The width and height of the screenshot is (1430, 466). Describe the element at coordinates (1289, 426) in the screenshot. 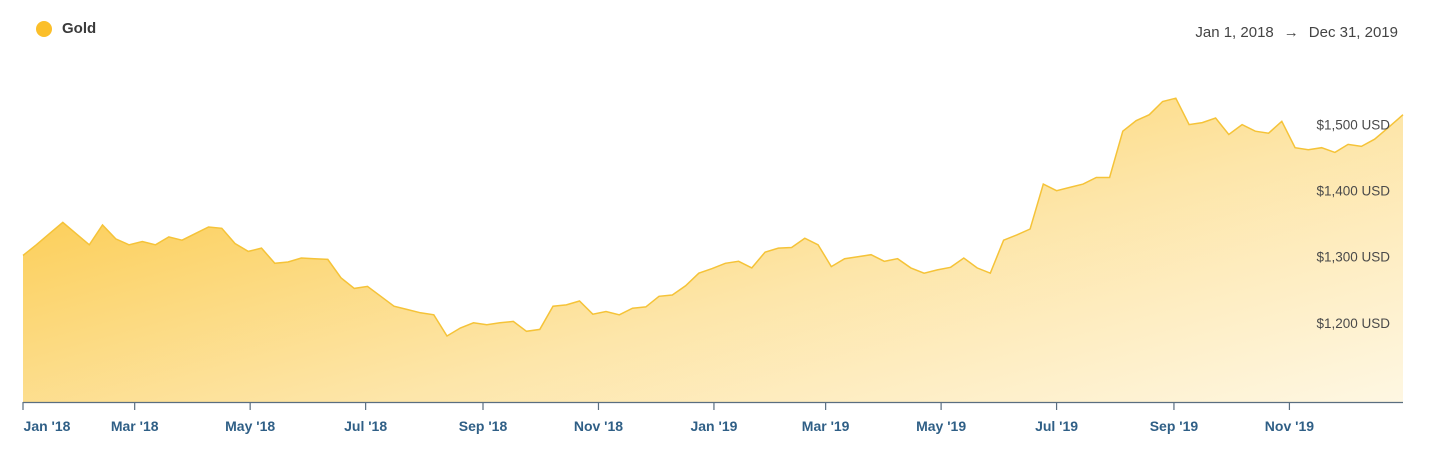

I see `x-tick-label: Nov '19` at that location.